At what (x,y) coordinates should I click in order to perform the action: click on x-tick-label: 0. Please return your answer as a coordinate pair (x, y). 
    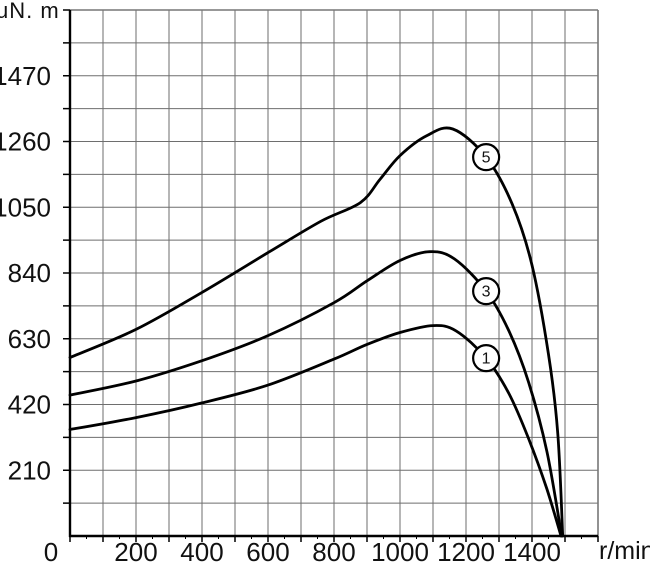
    Looking at the image, I should click on (51, 551).